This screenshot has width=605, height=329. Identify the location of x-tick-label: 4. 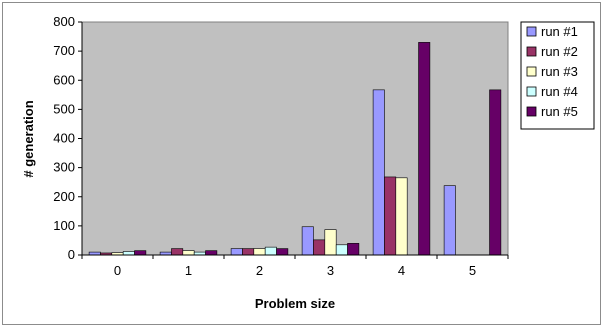
(401, 270).